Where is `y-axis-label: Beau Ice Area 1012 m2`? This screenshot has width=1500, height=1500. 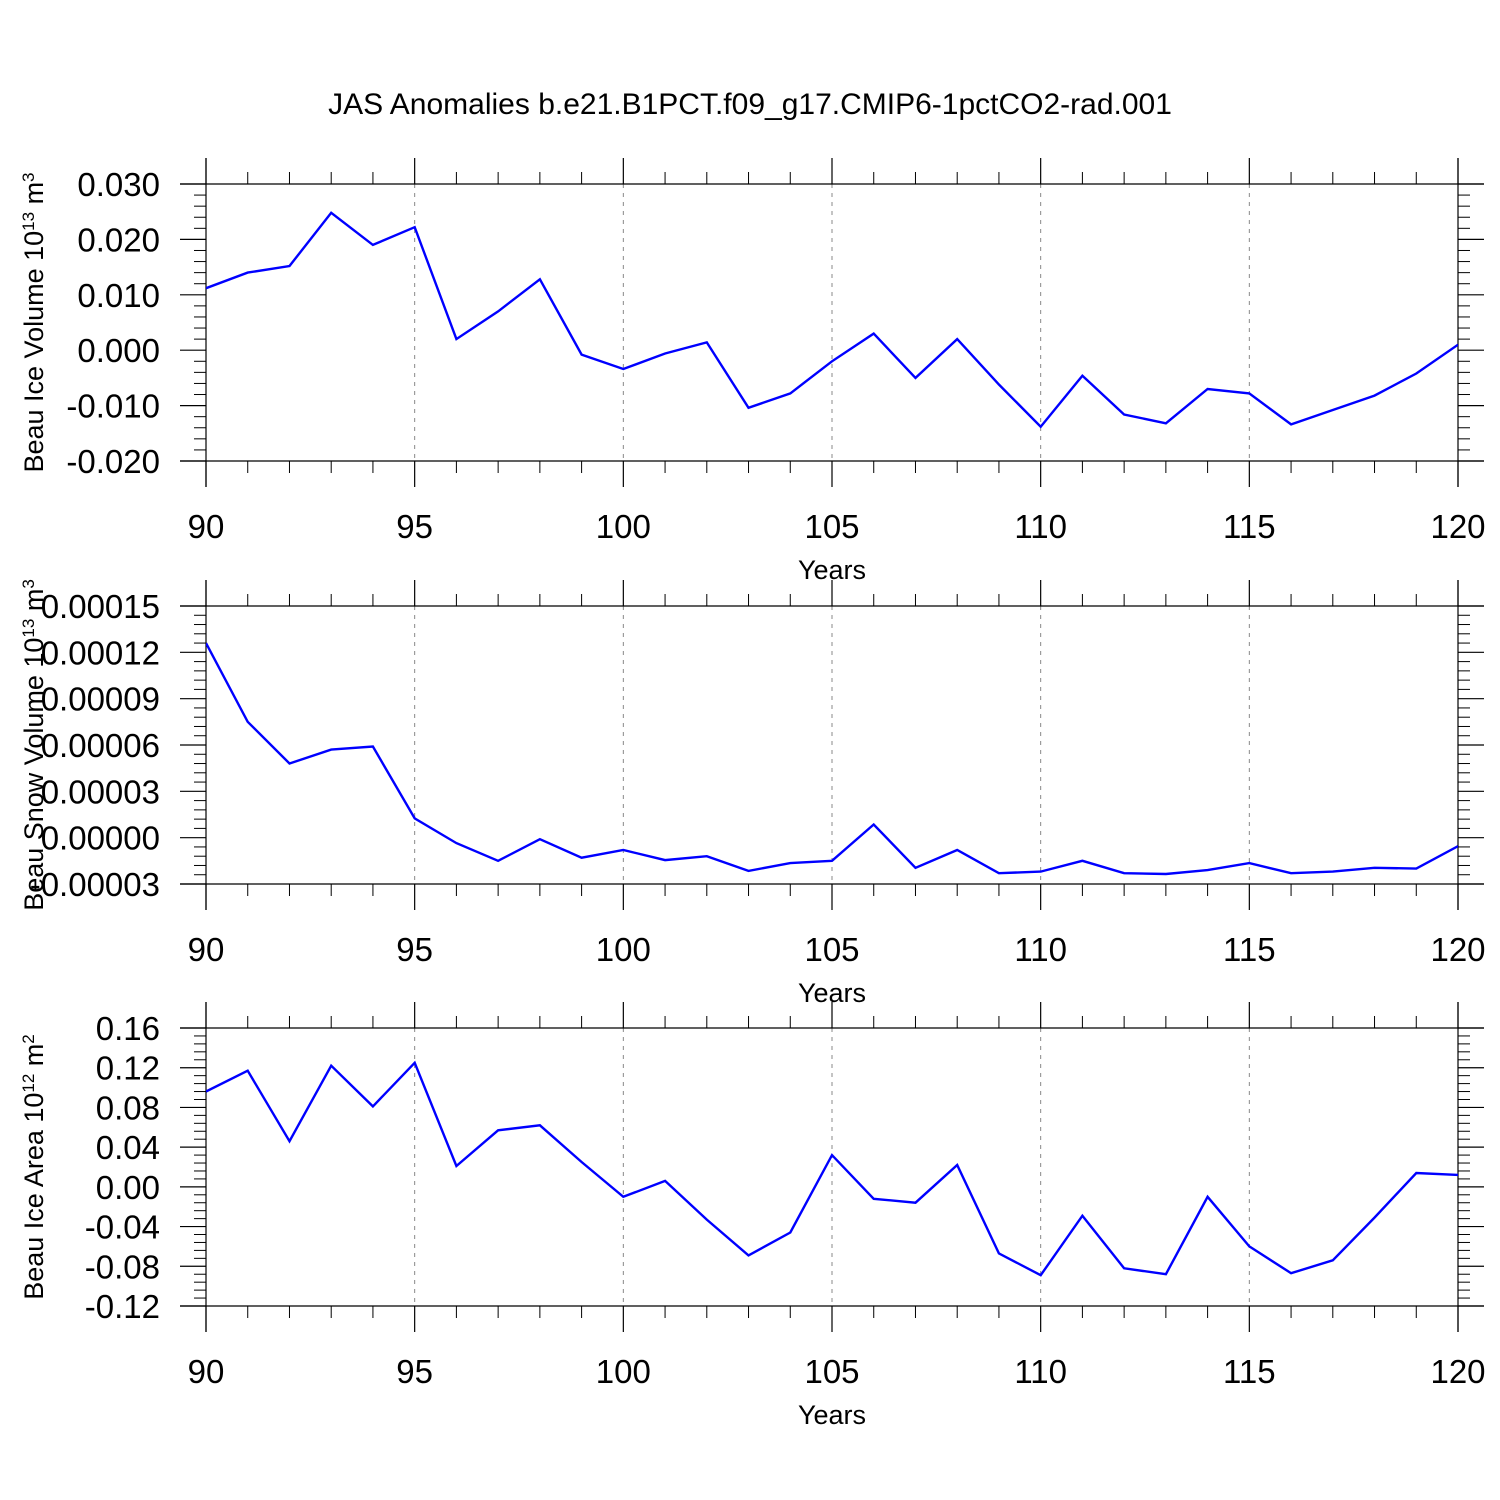
y-axis-label: Beau Ice Area 1012 m2 is located at coordinates (34, 1167).